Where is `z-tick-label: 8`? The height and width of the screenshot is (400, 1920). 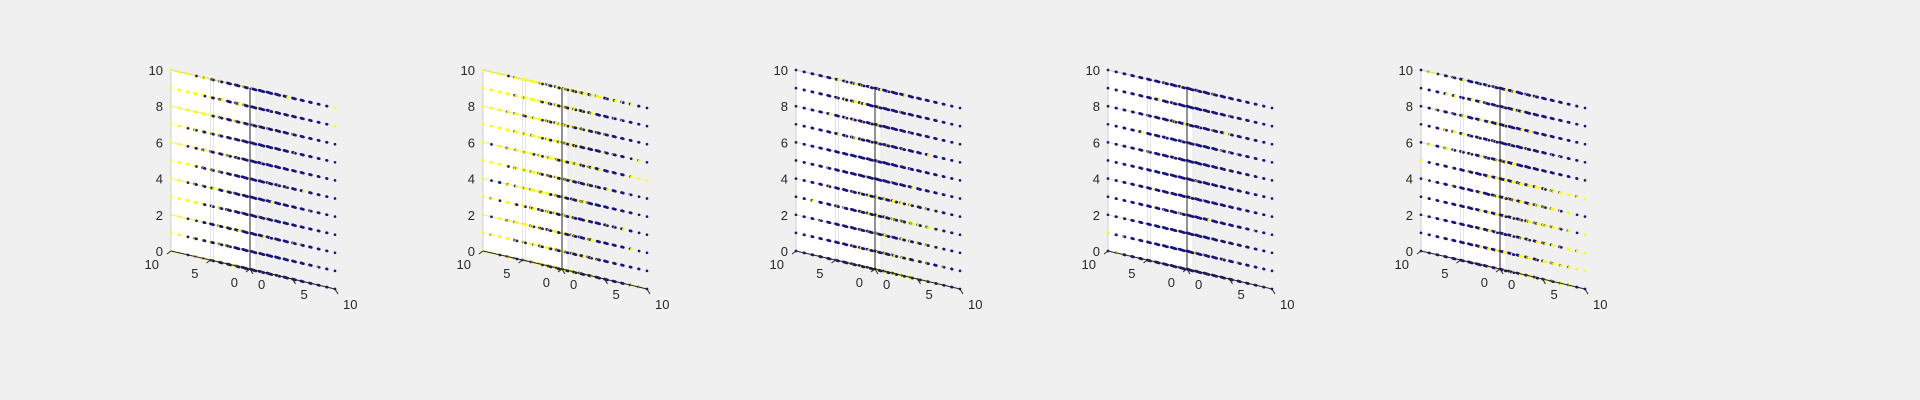 z-tick-label: 8 is located at coordinates (159, 106).